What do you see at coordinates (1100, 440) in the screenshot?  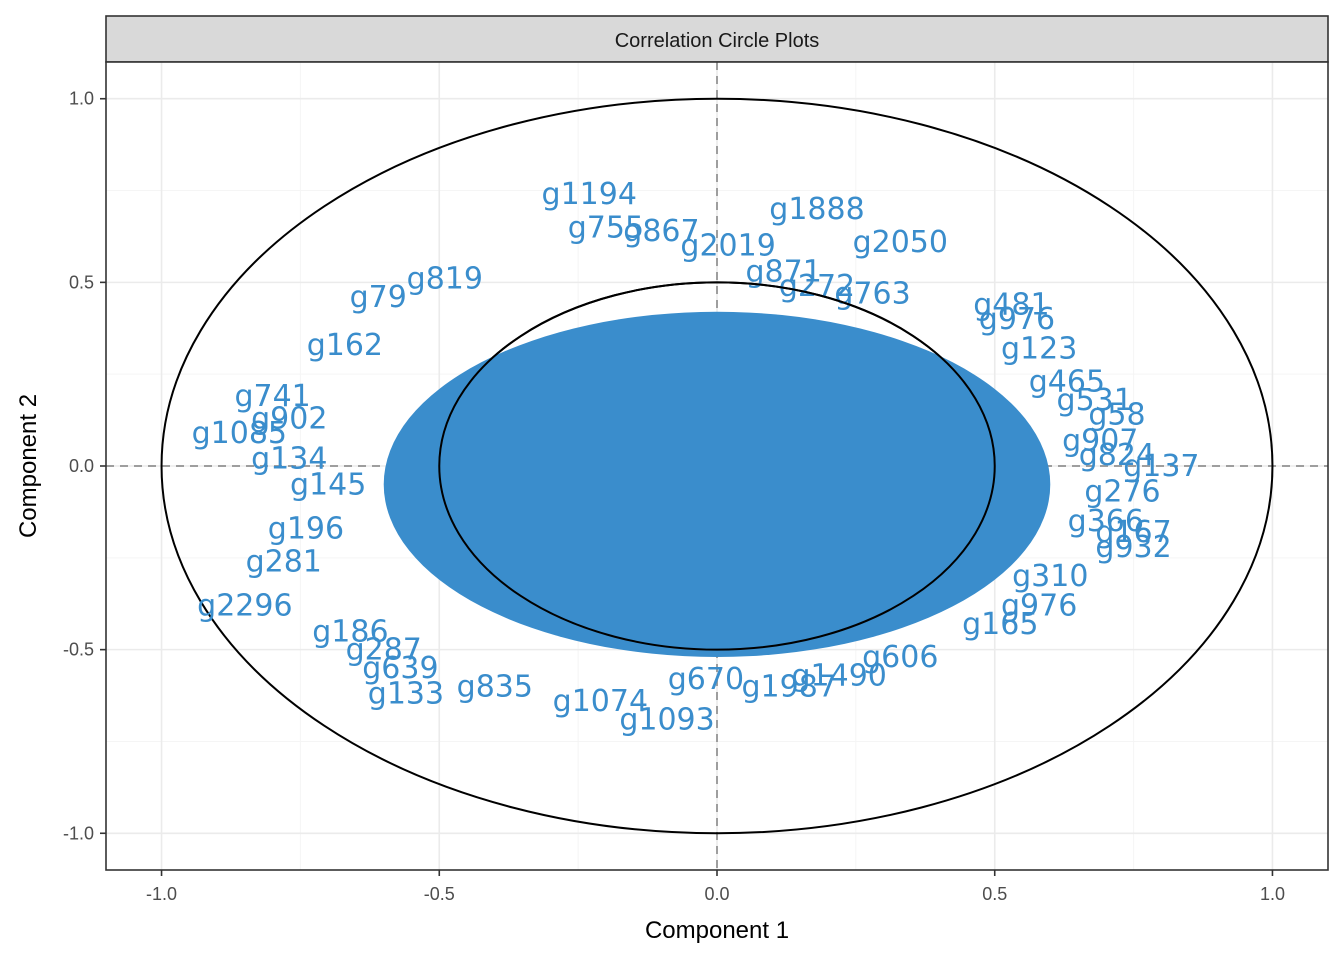 I see `variable-label: g907` at bounding box center [1100, 440].